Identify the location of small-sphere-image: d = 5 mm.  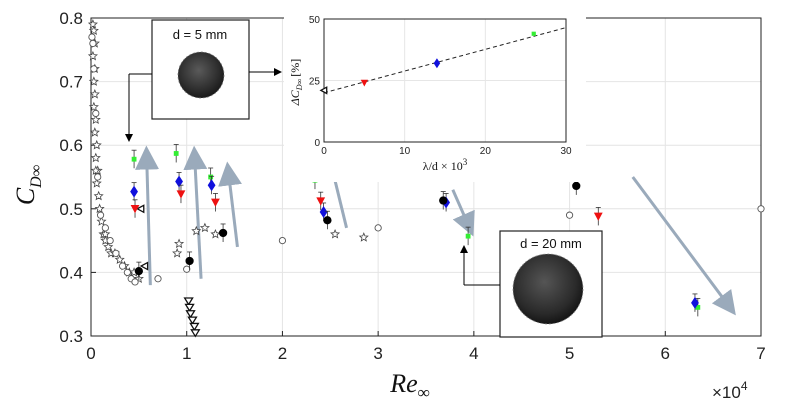
(200, 69).